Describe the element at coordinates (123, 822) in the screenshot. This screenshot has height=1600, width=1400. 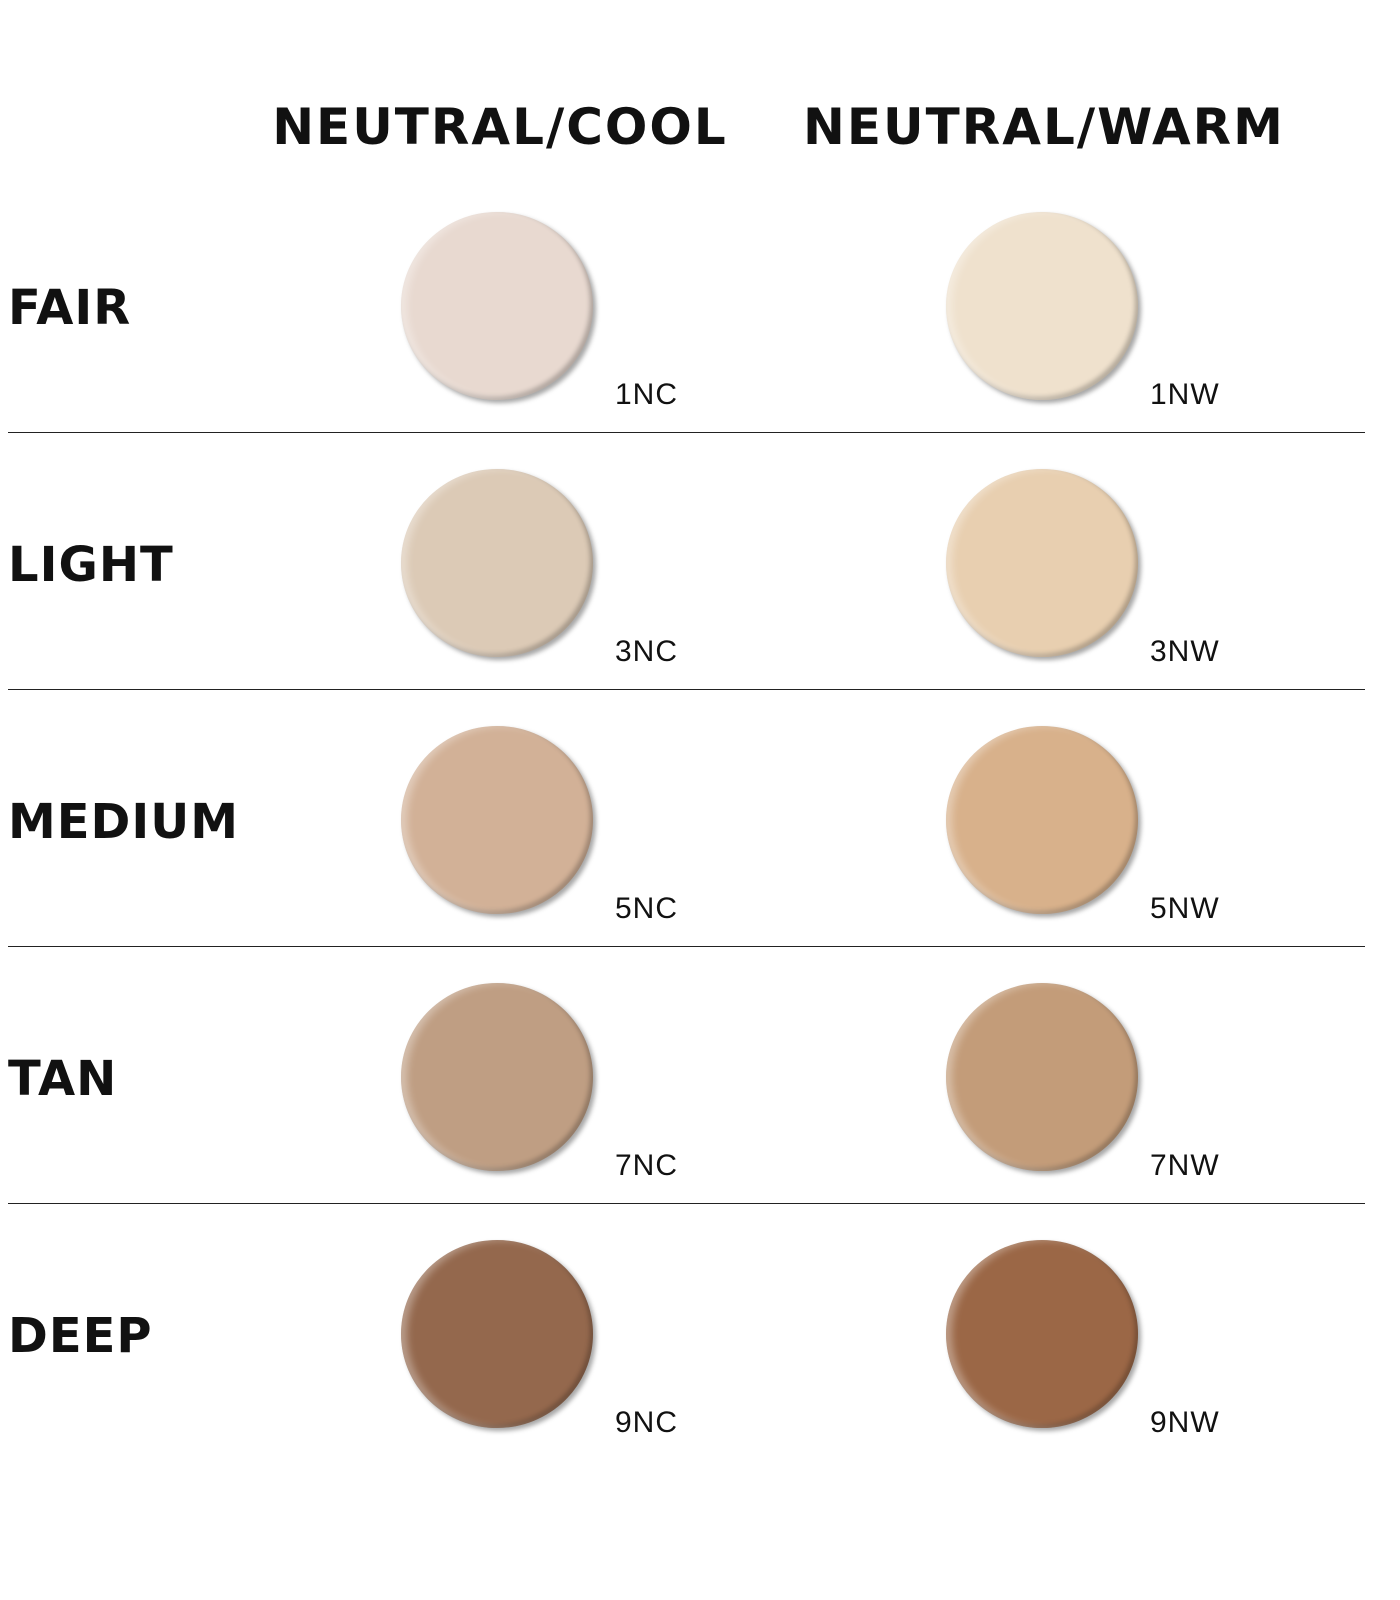
I see `row-label: MEDIUM` at that location.